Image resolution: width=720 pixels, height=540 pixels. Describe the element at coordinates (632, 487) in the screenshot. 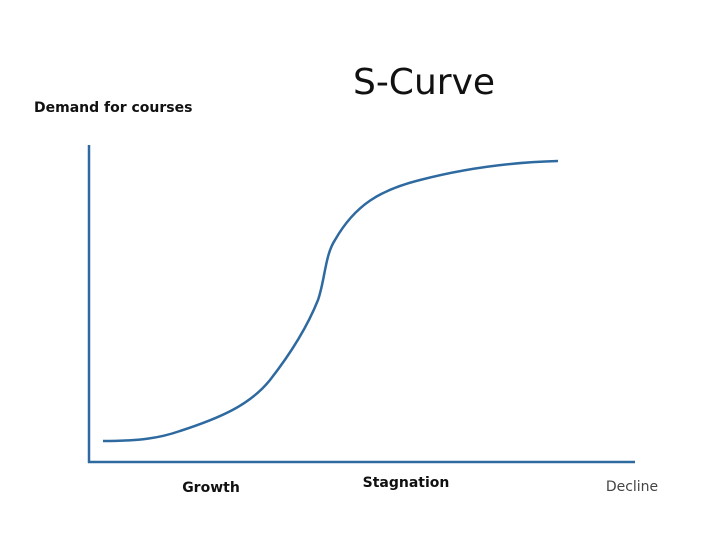

I see `x-axis-label: Decline` at that location.